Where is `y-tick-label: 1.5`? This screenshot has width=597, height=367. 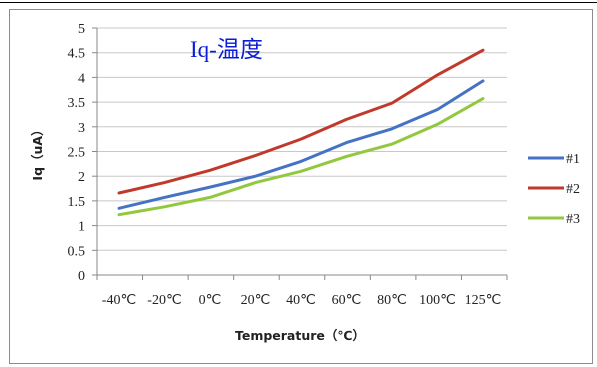 y-tick-label: 1.5 is located at coordinates (77, 202).